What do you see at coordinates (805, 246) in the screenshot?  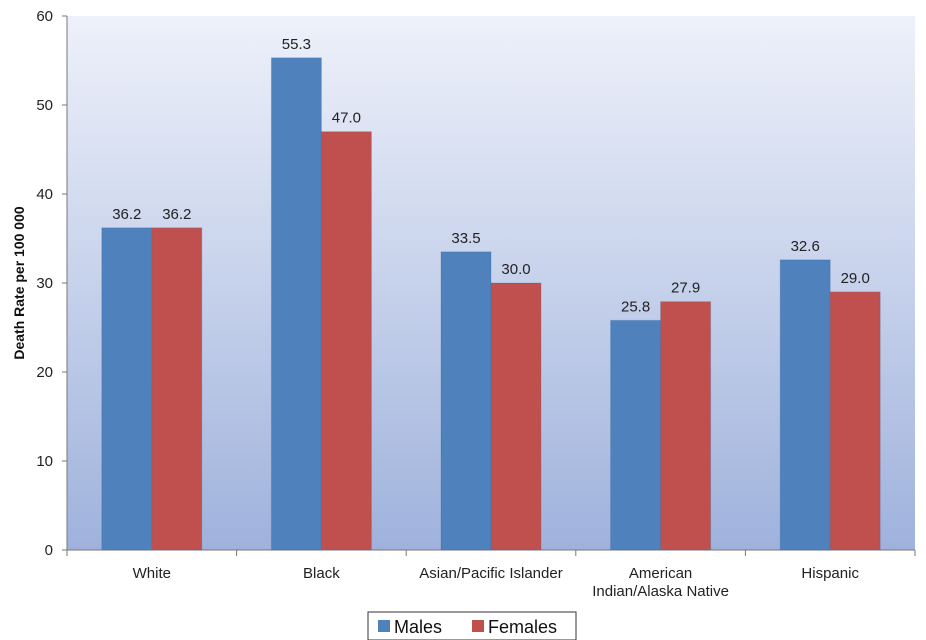 I see `data-label-males: 32.6` at bounding box center [805, 246].